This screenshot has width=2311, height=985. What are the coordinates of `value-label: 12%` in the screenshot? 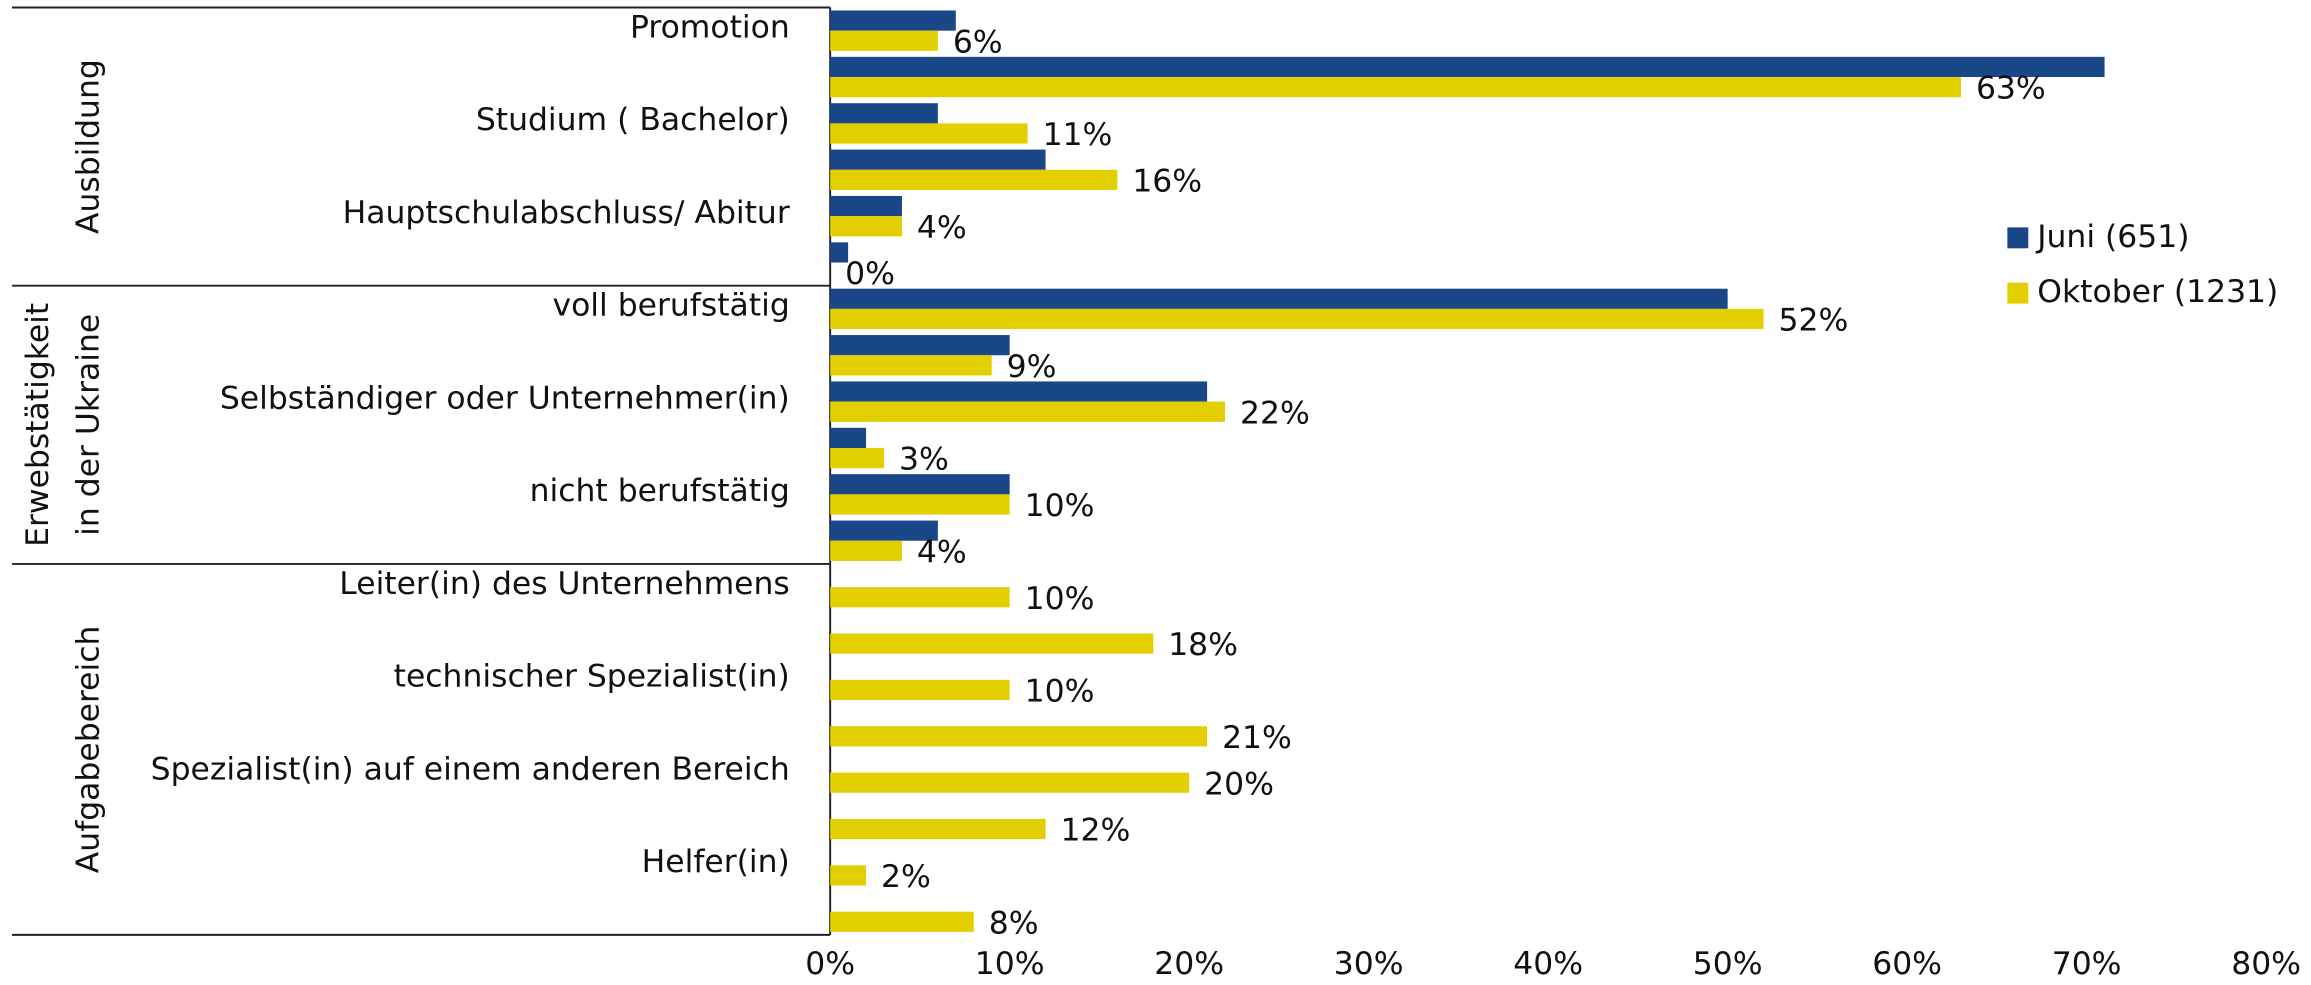 It's located at (1096, 831).